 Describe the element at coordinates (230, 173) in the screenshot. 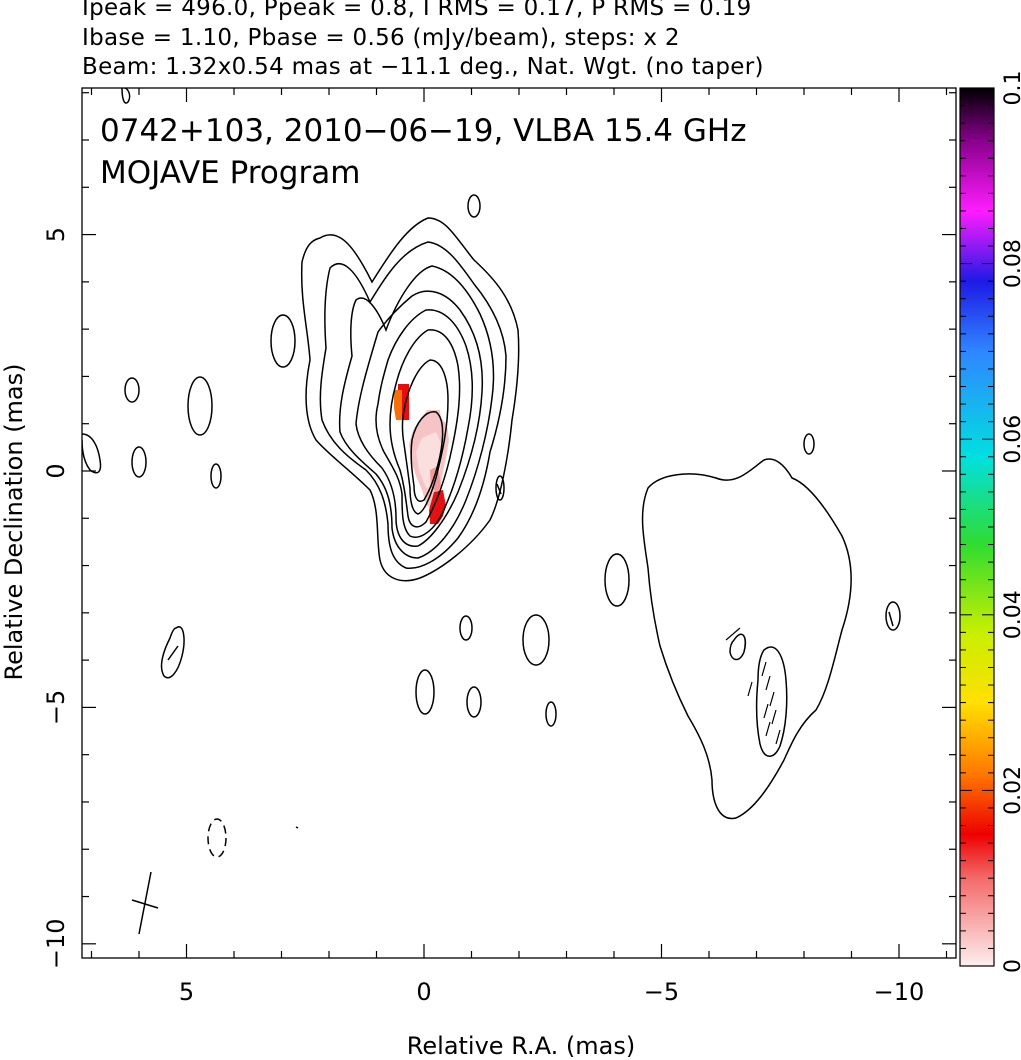

I see `chart-title-line-2: MOJAVE Program` at that location.